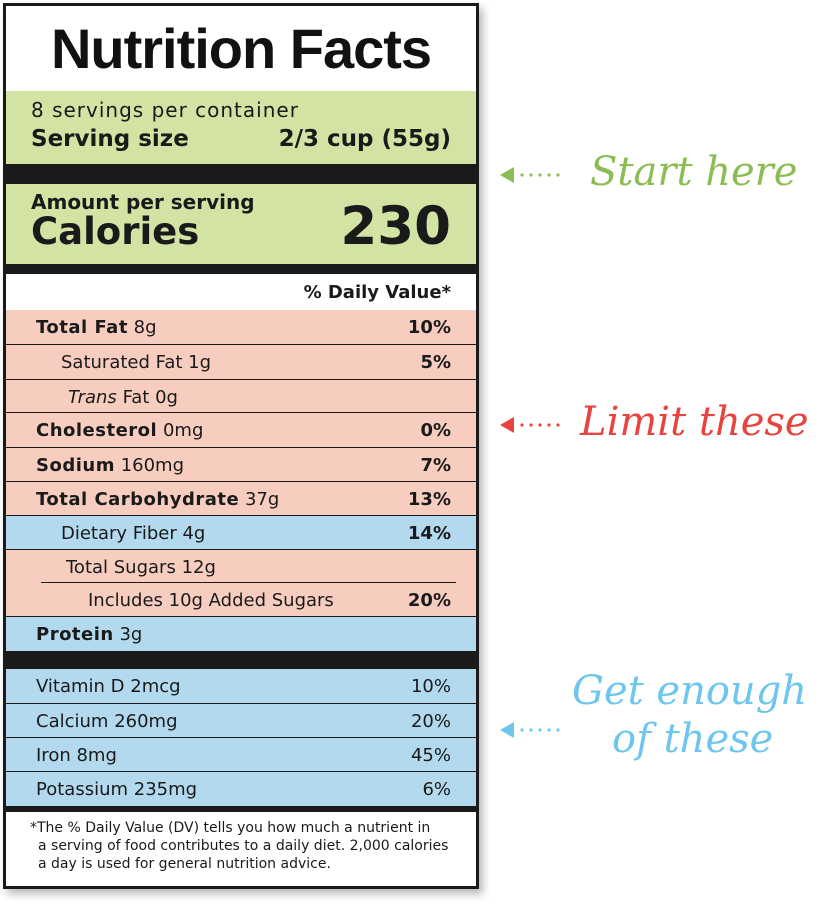 The image size is (820, 912). I want to click on nutrient-row-total-fat: Total Fat 8g 10%, so click(241, 327).